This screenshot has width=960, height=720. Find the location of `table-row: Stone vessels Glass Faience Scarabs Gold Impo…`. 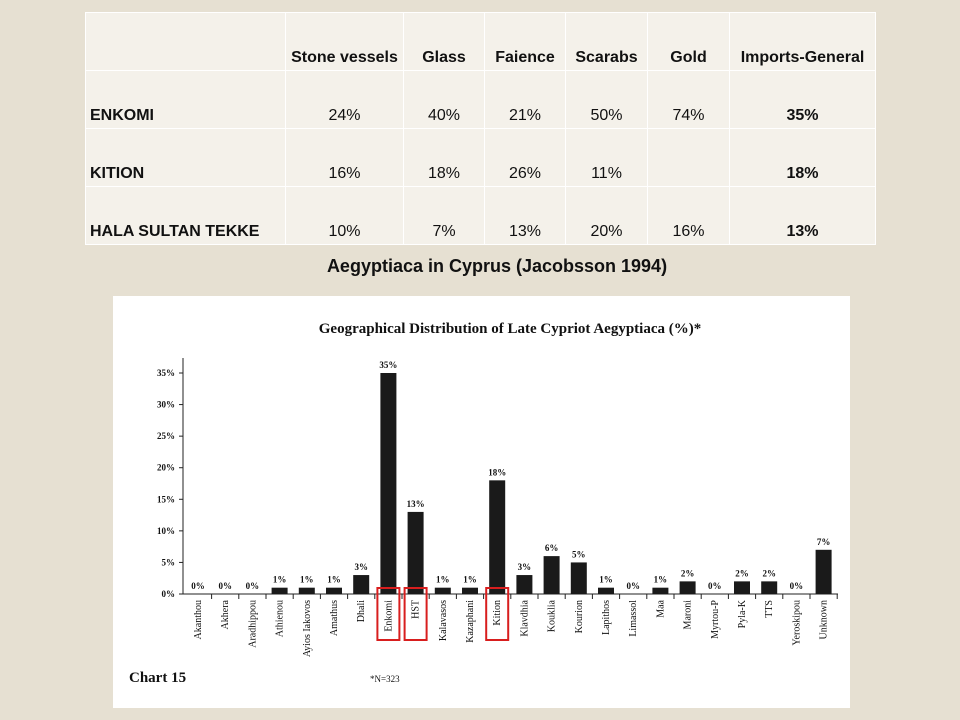

table-row: Stone vessels Glass Faience Scarabs Gold Impo… is located at coordinates (480, 41).